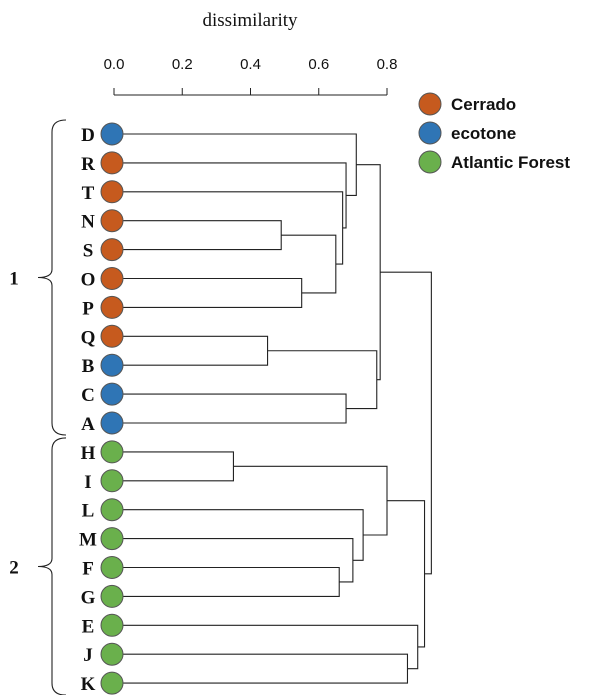  I want to click on leaf-label: T, so click(88, 193).